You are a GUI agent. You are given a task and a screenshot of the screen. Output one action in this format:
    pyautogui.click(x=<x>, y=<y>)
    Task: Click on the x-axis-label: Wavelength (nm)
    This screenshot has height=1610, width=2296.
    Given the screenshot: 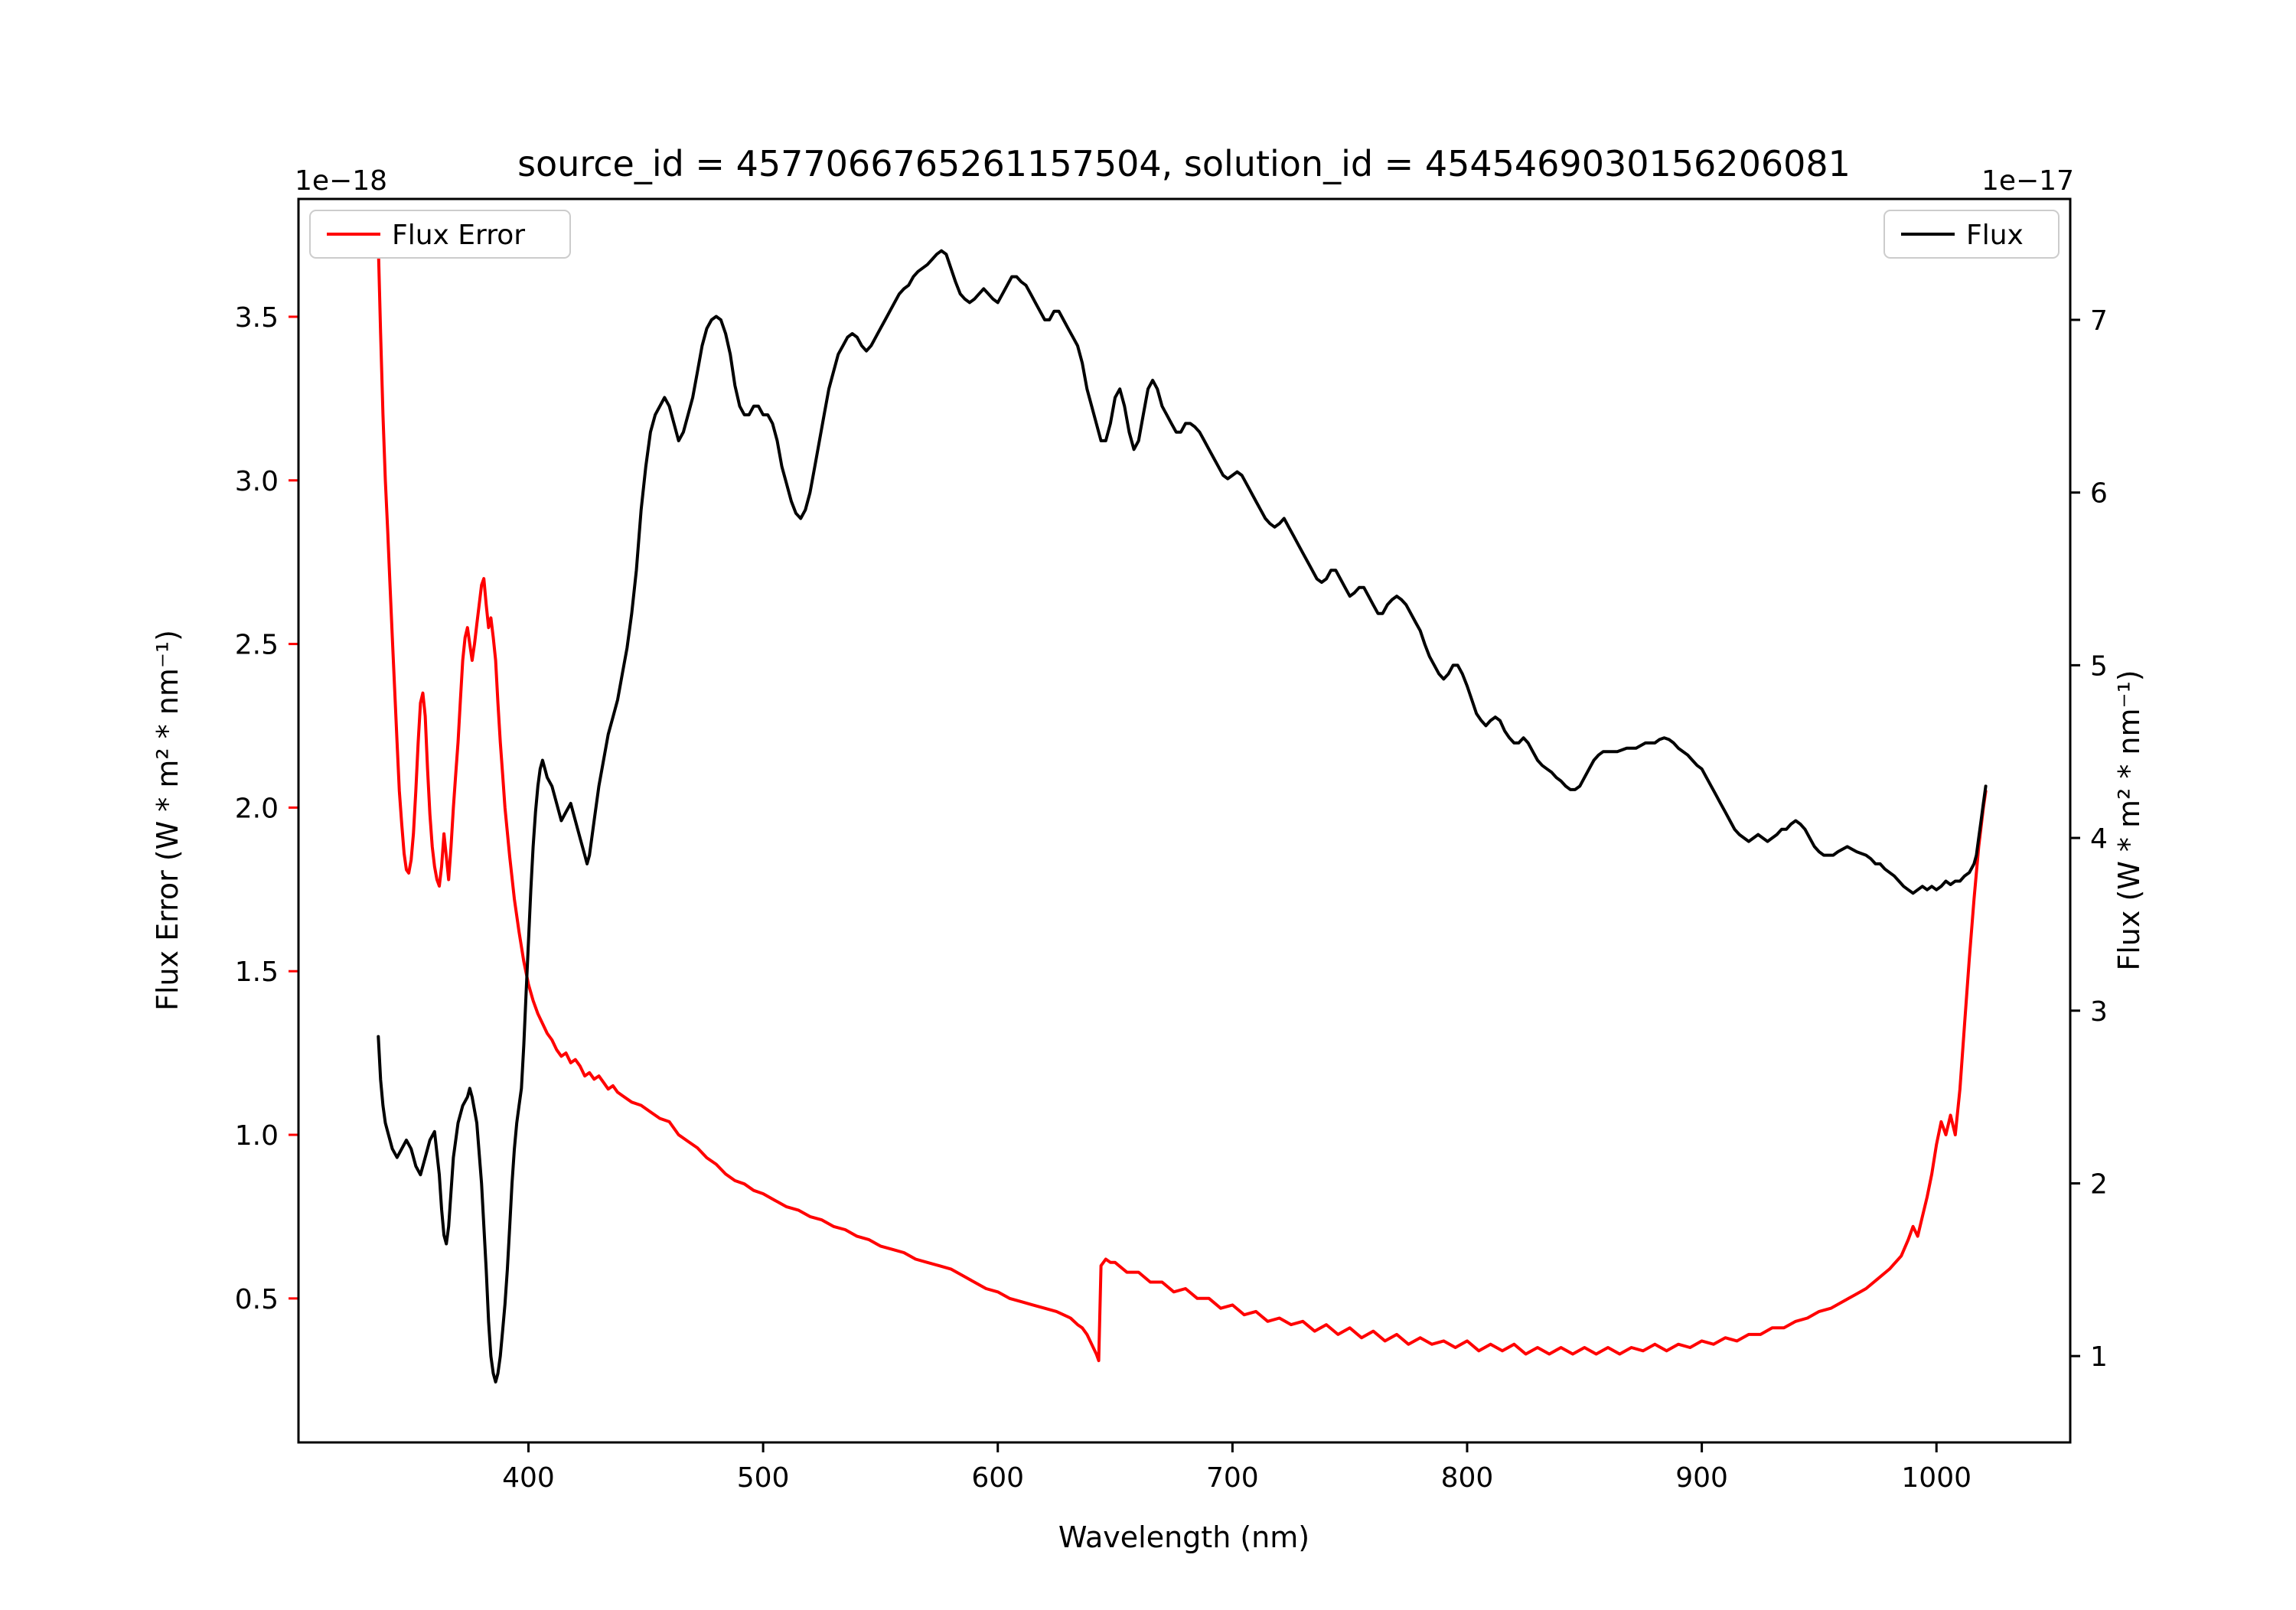 What is the action you would take?
    pyautogui.click(x=1183, y=1537)
    